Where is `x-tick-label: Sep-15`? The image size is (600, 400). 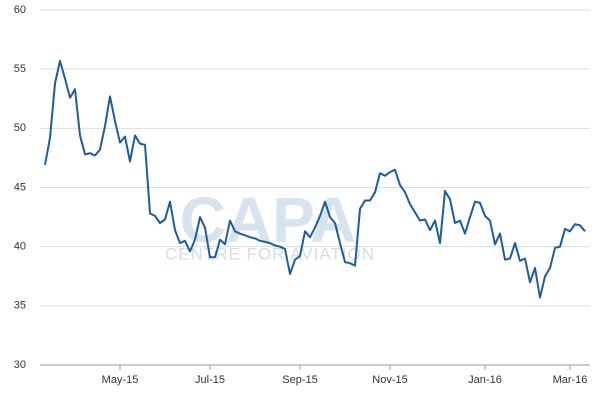 x-tick-label: Sep-15 is located at coordinates (299, 380).